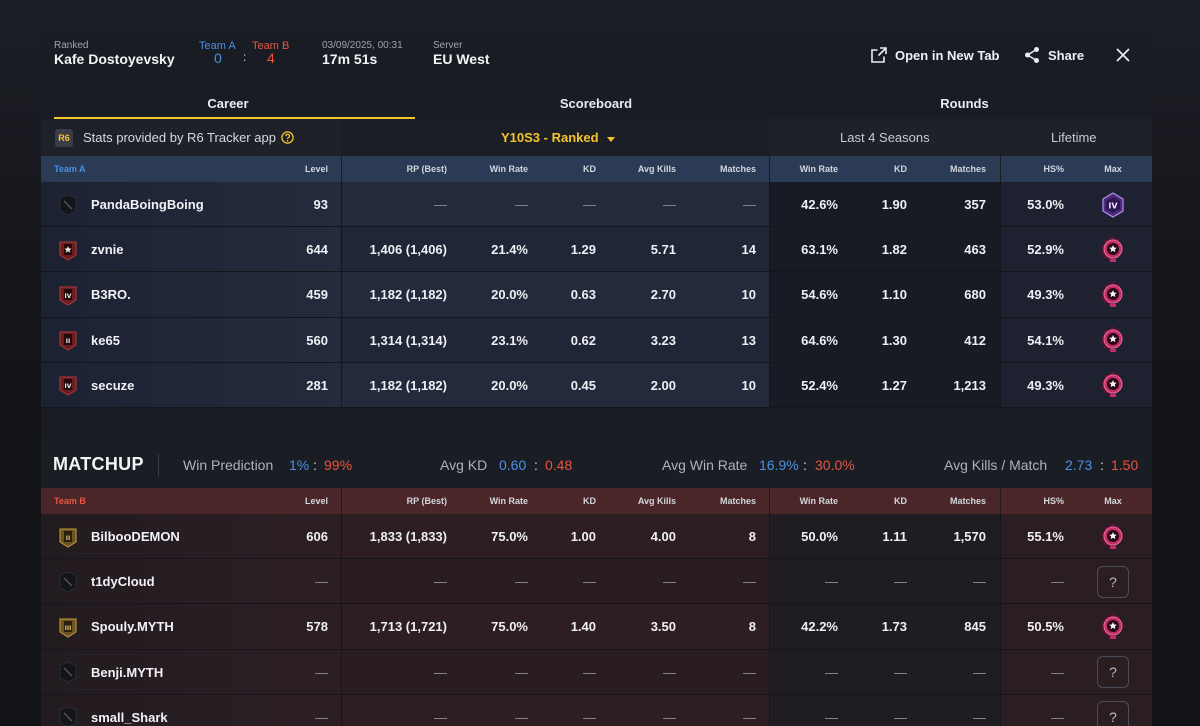  What do you see at coordinates (1074, 137) in the screenshot?
I see `lifetime-label: Lifetime` at bounding box center [1074, 137].